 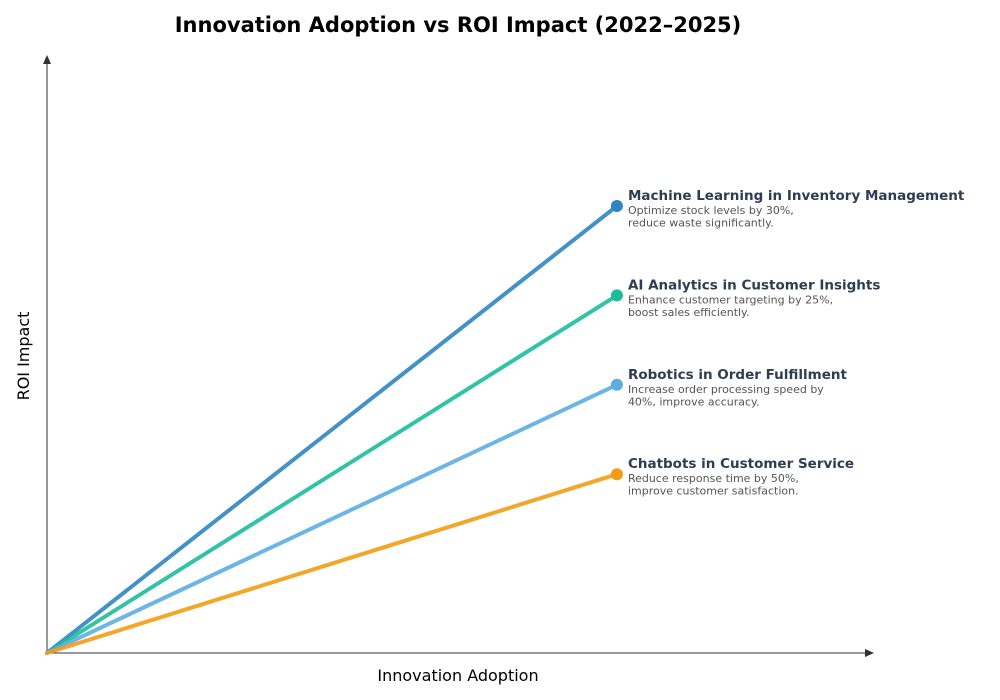 I want to click on series-description: 40%, improve accuracy., so click(x=694, y=401).